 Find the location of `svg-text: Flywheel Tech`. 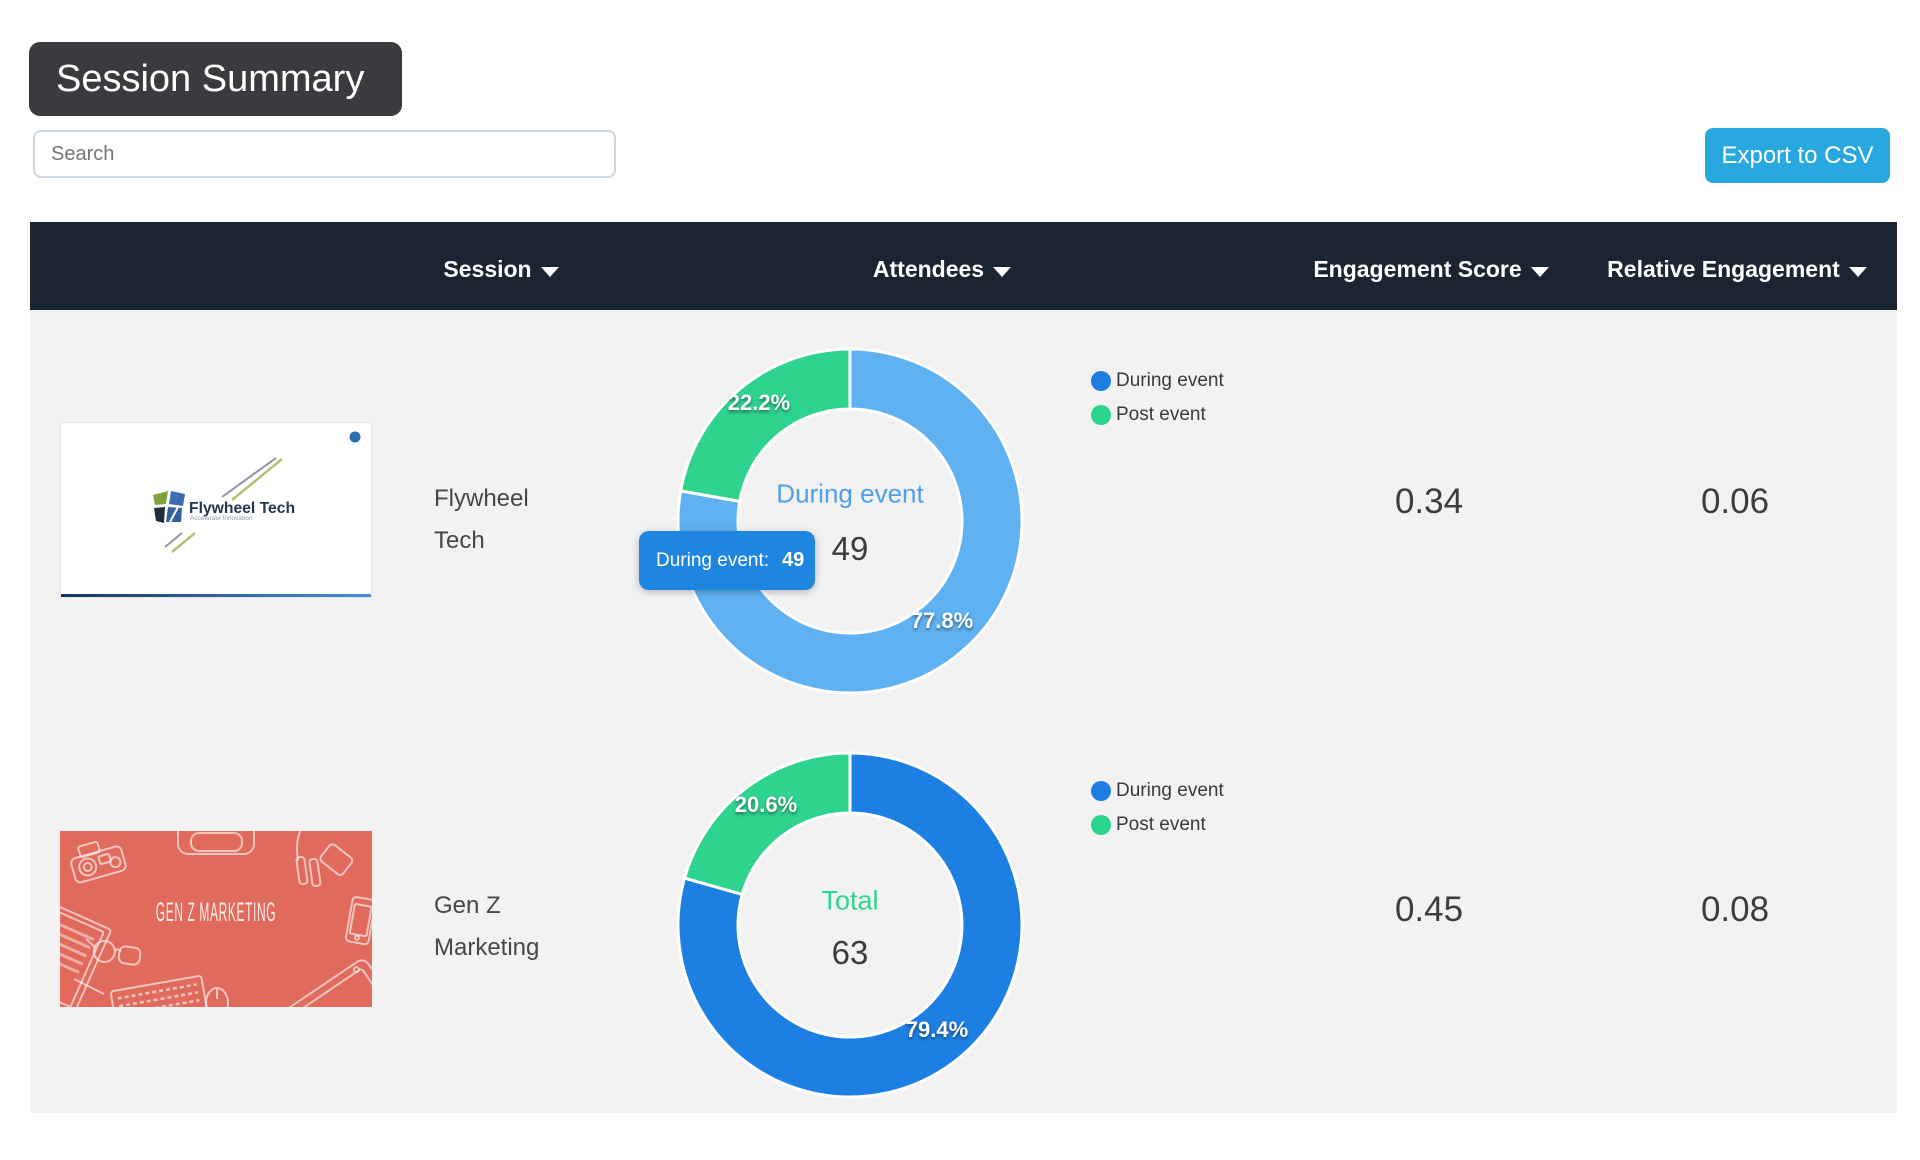

svg-text: Flywheel Tech is located at coordinates (242, 508).